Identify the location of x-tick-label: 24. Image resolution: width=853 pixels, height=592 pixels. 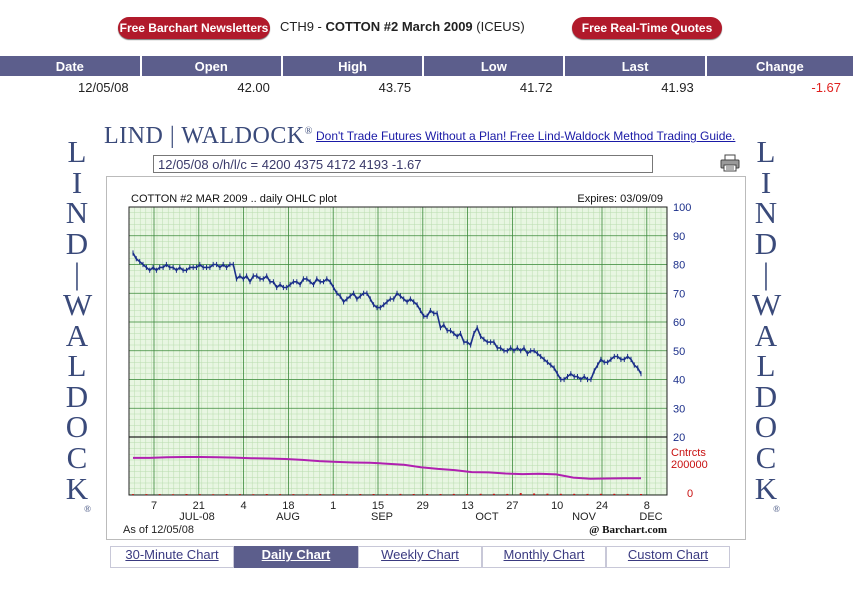
(602, 506).